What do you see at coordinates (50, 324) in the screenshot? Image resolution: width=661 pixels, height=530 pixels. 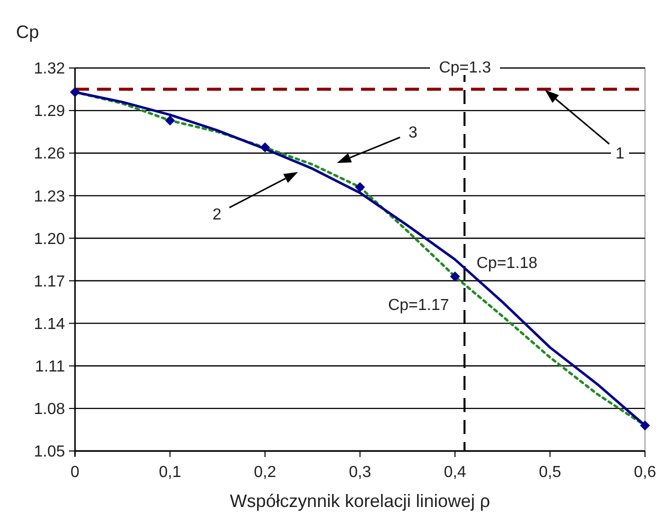 I see `y-tick-label: 1.14` at bounding box center [50, 324].